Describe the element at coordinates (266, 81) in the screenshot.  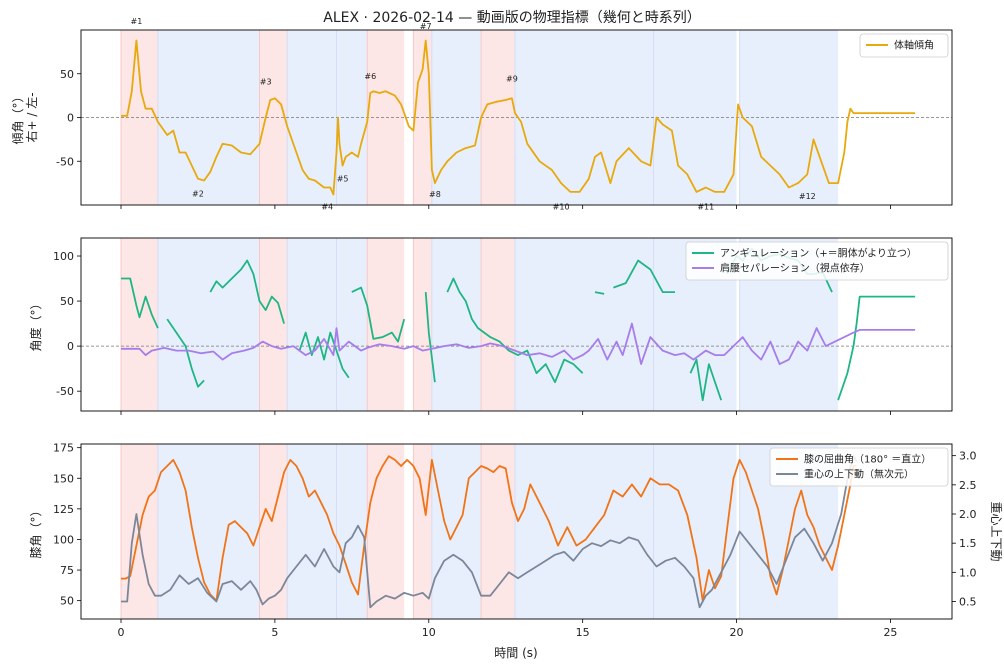
I see `segment-label: #3` at that location.